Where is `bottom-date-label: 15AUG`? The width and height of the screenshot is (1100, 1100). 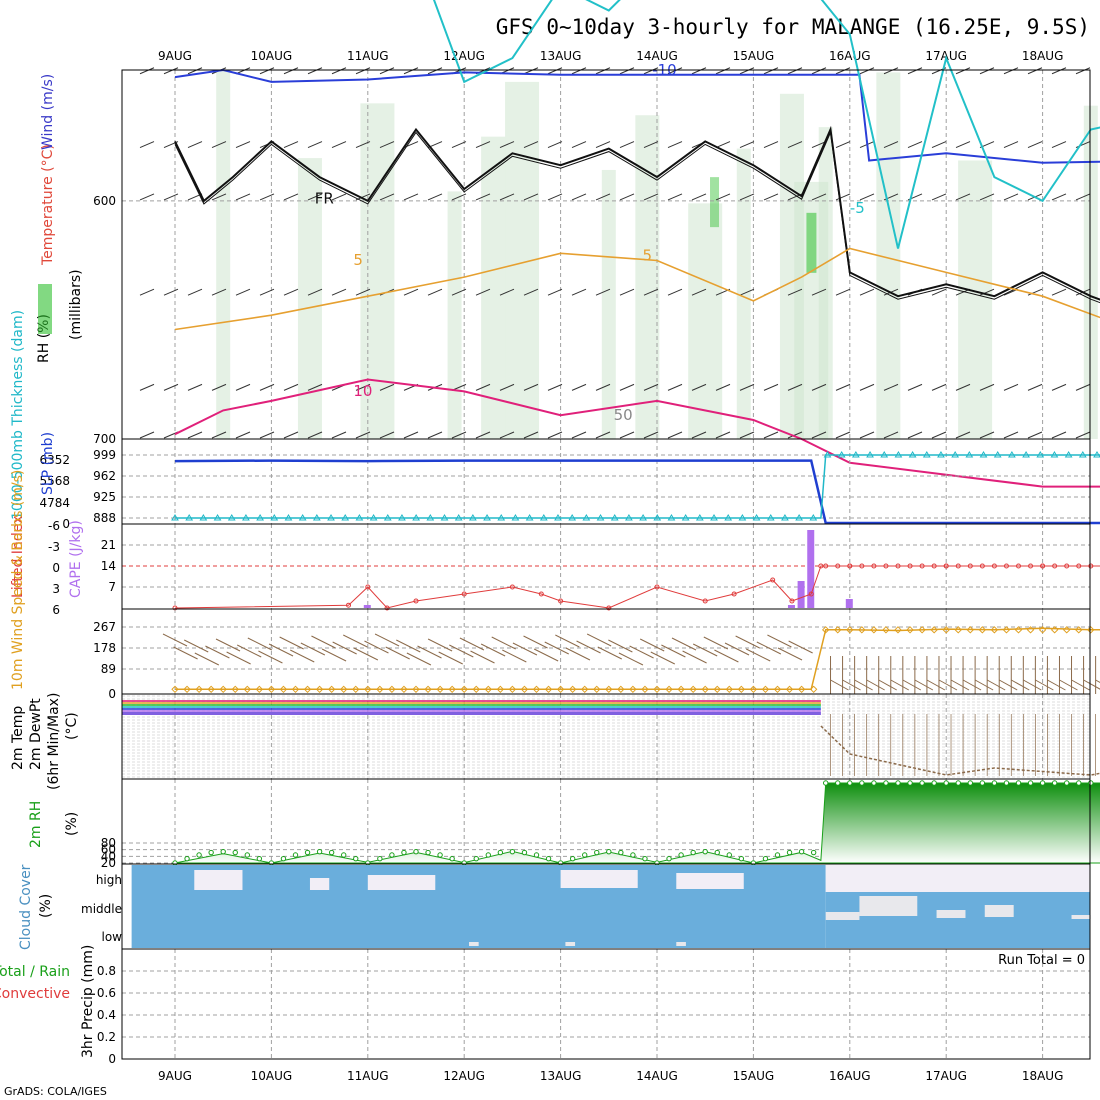
bottom-date-label: 15AUG is located at coordinates (754, 1076).